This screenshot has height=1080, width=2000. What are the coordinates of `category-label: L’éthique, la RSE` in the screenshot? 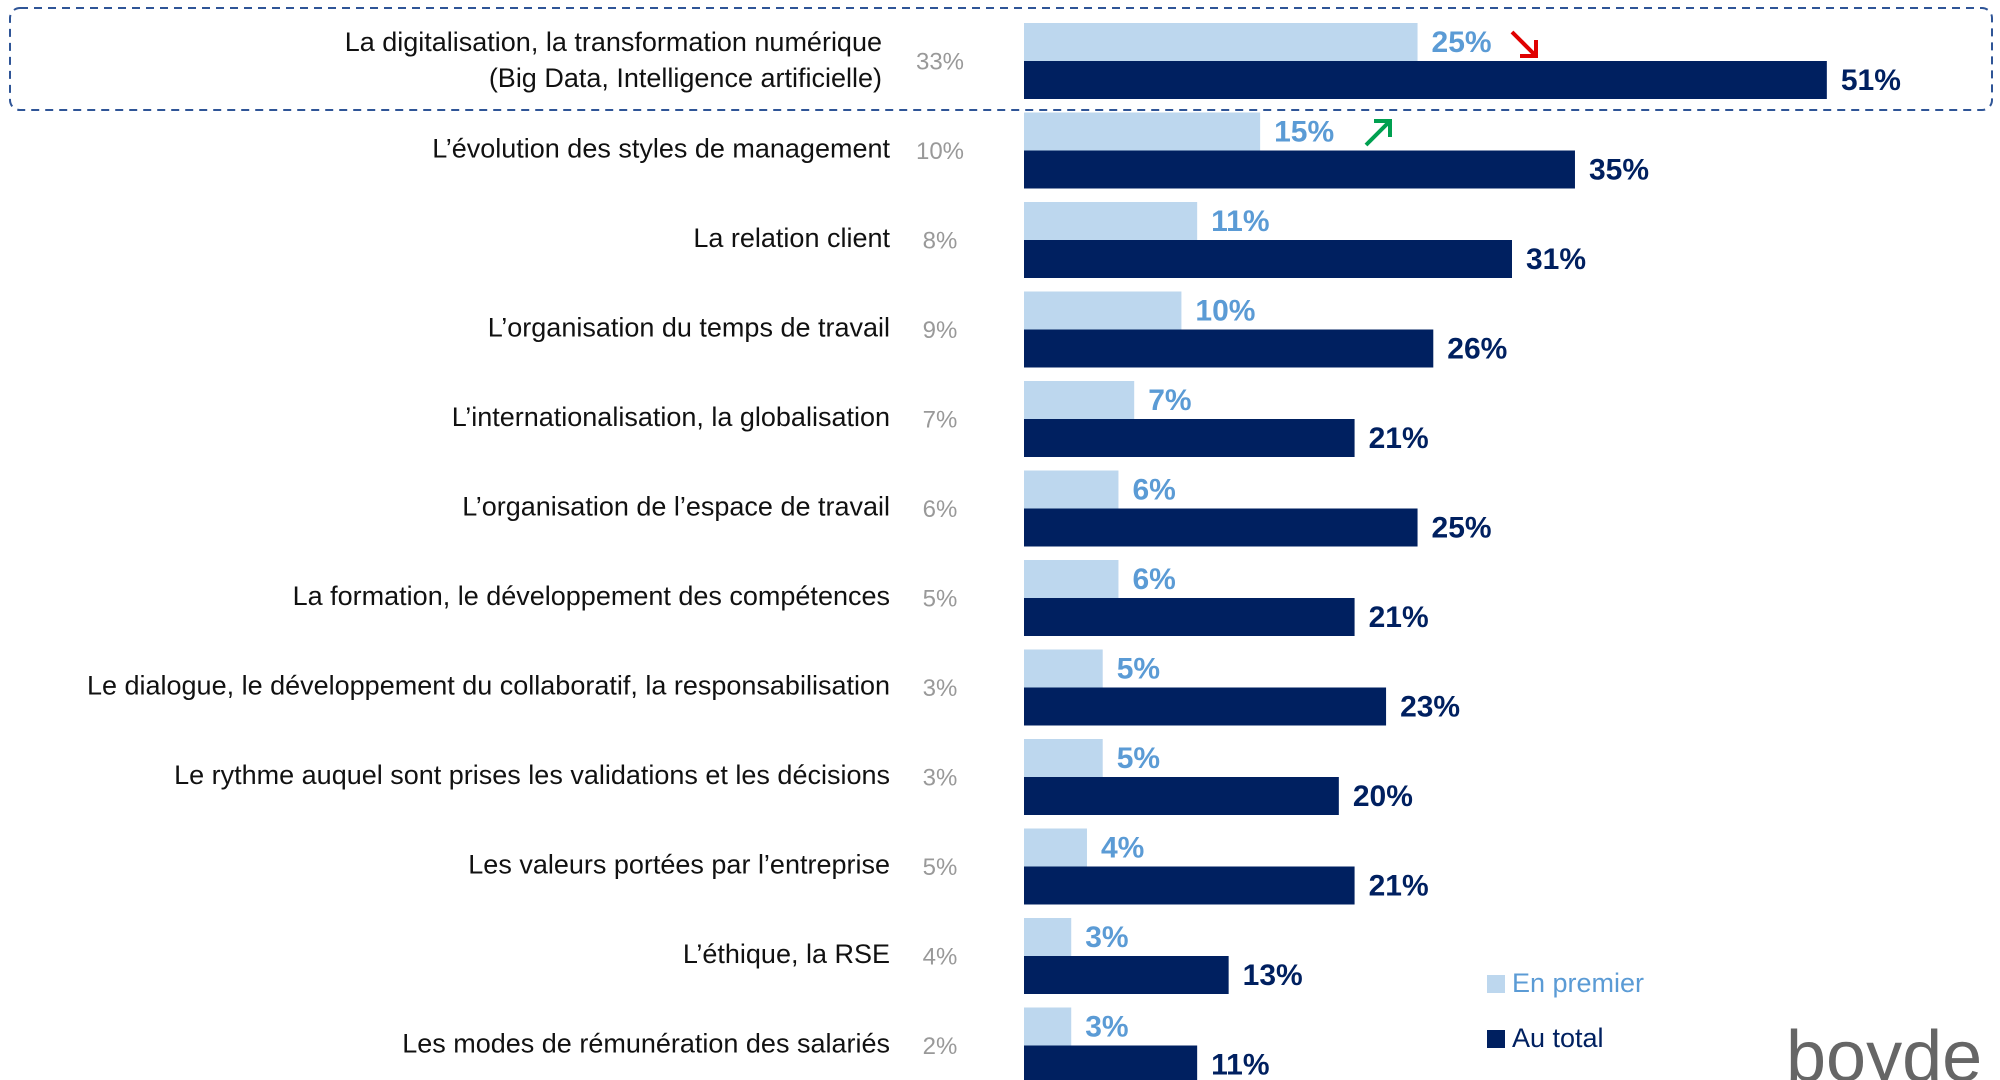 It's located at (786, 954).